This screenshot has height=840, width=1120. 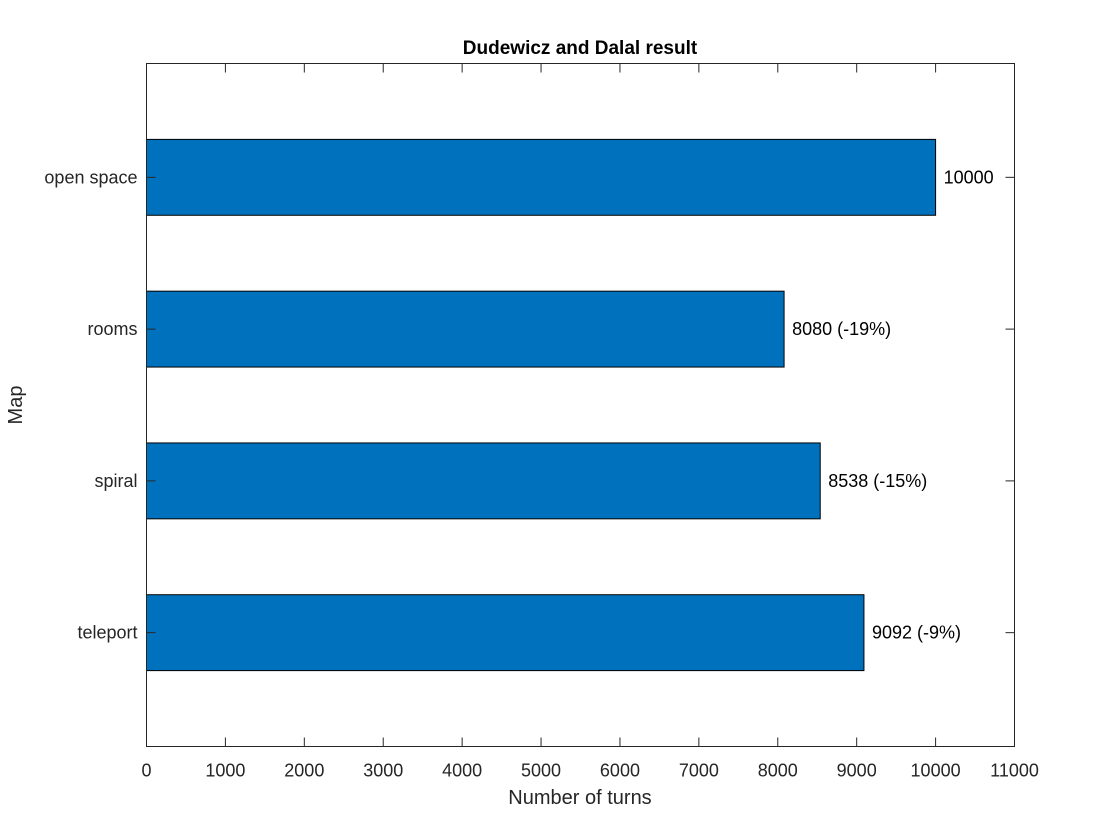 I want to click on x-tick-label: 3000, so click(x=383, y=771).